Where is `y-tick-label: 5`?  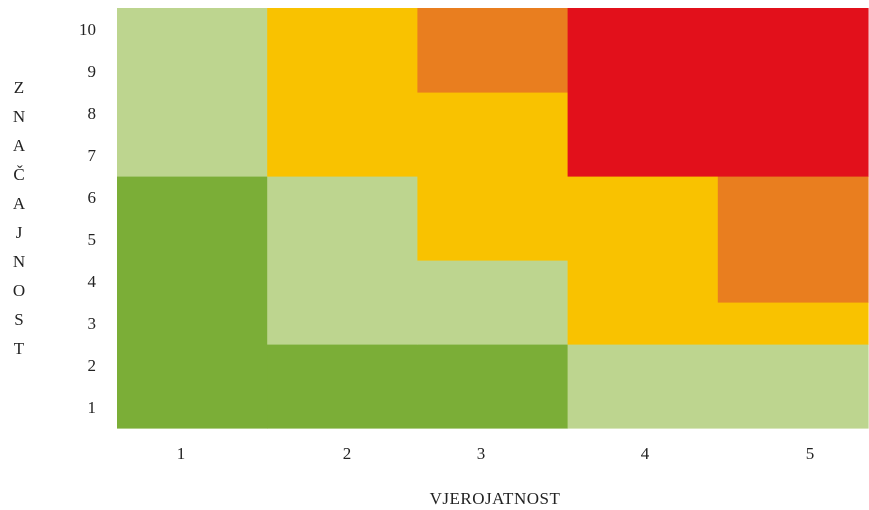
y-tick-label: 5 is located at coordinates (92, 239).